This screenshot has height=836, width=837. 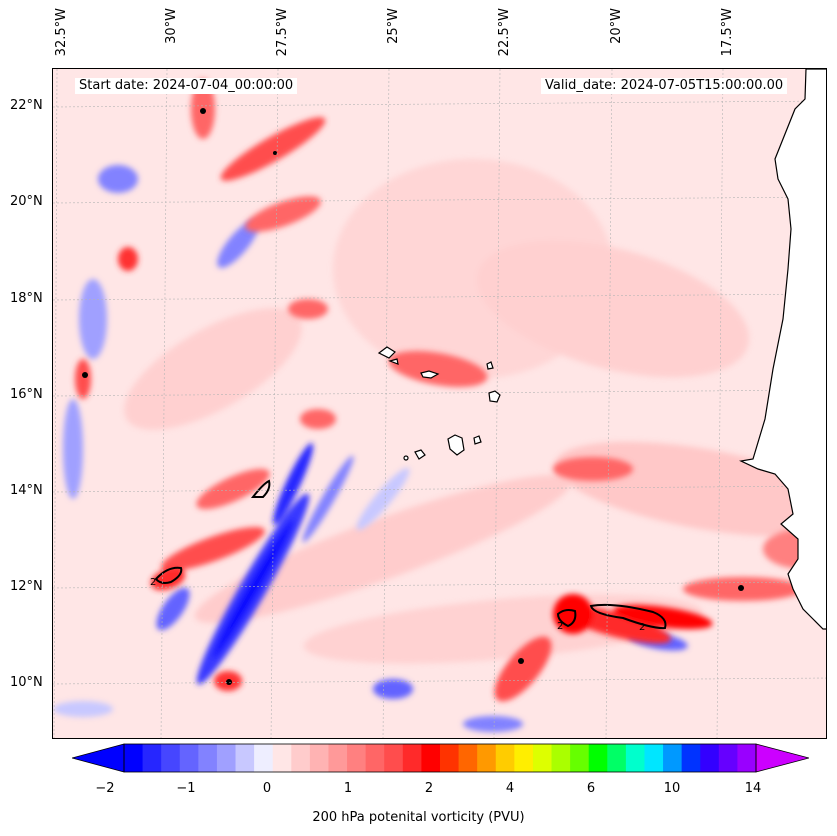 I want to click on colorbar-tick-label: 2, so click(x=429, y=788).